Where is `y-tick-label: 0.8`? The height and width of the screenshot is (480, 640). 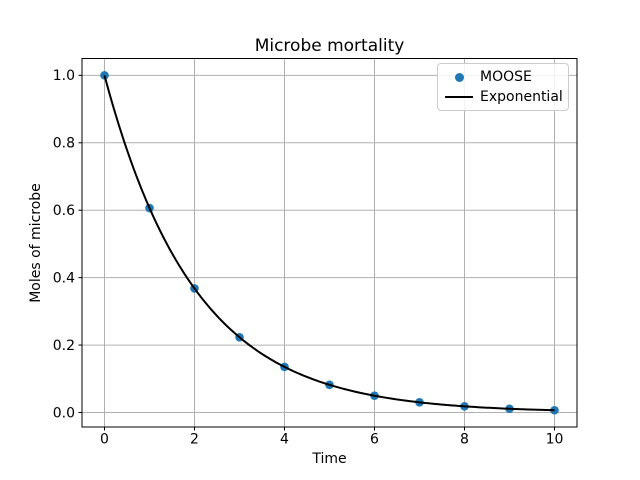
y-tick-label: 0.8 is located at coordinates (64, 144).